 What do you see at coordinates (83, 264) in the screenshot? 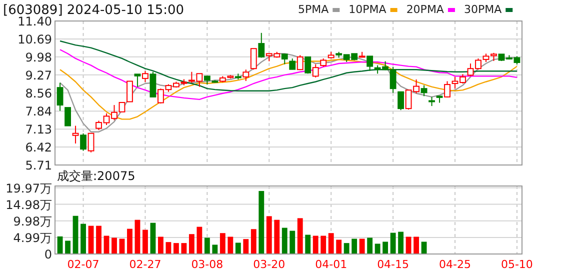
I see `x-tick-label: 02-07` at bounding box center [83, 264].